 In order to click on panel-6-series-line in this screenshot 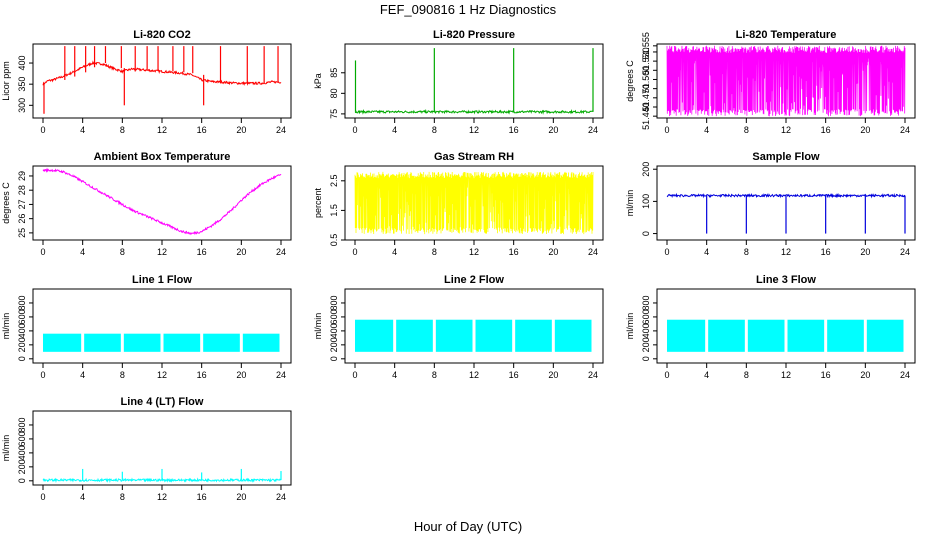, I will do `click(786, 195)`.